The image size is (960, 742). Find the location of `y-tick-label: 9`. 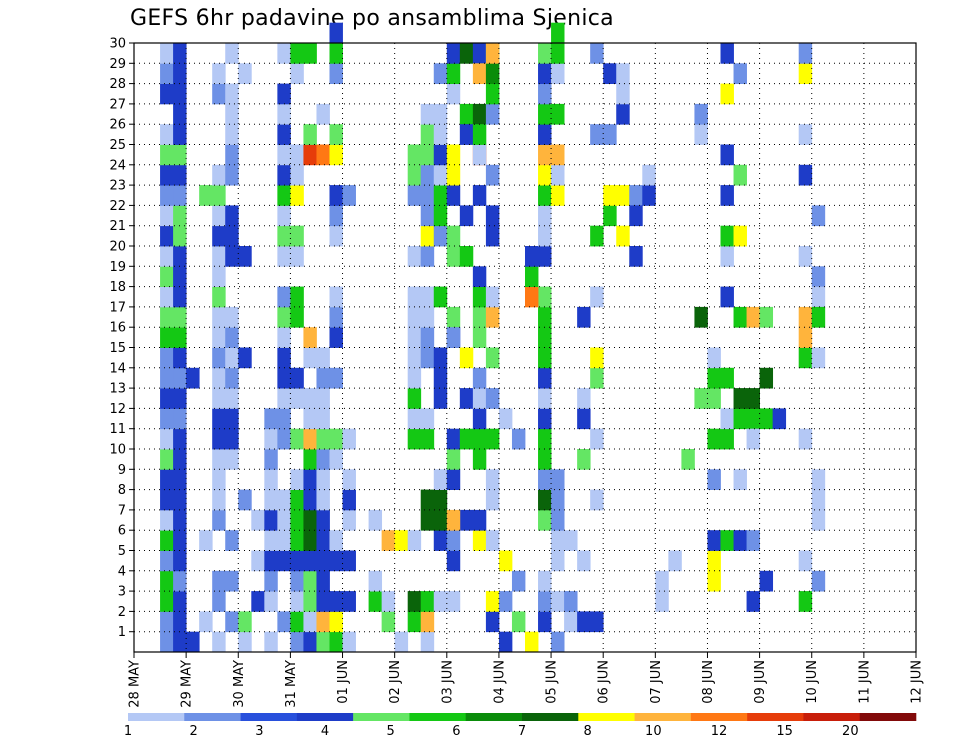

y-tick-label: 9 is located at coordinates (122, 470).